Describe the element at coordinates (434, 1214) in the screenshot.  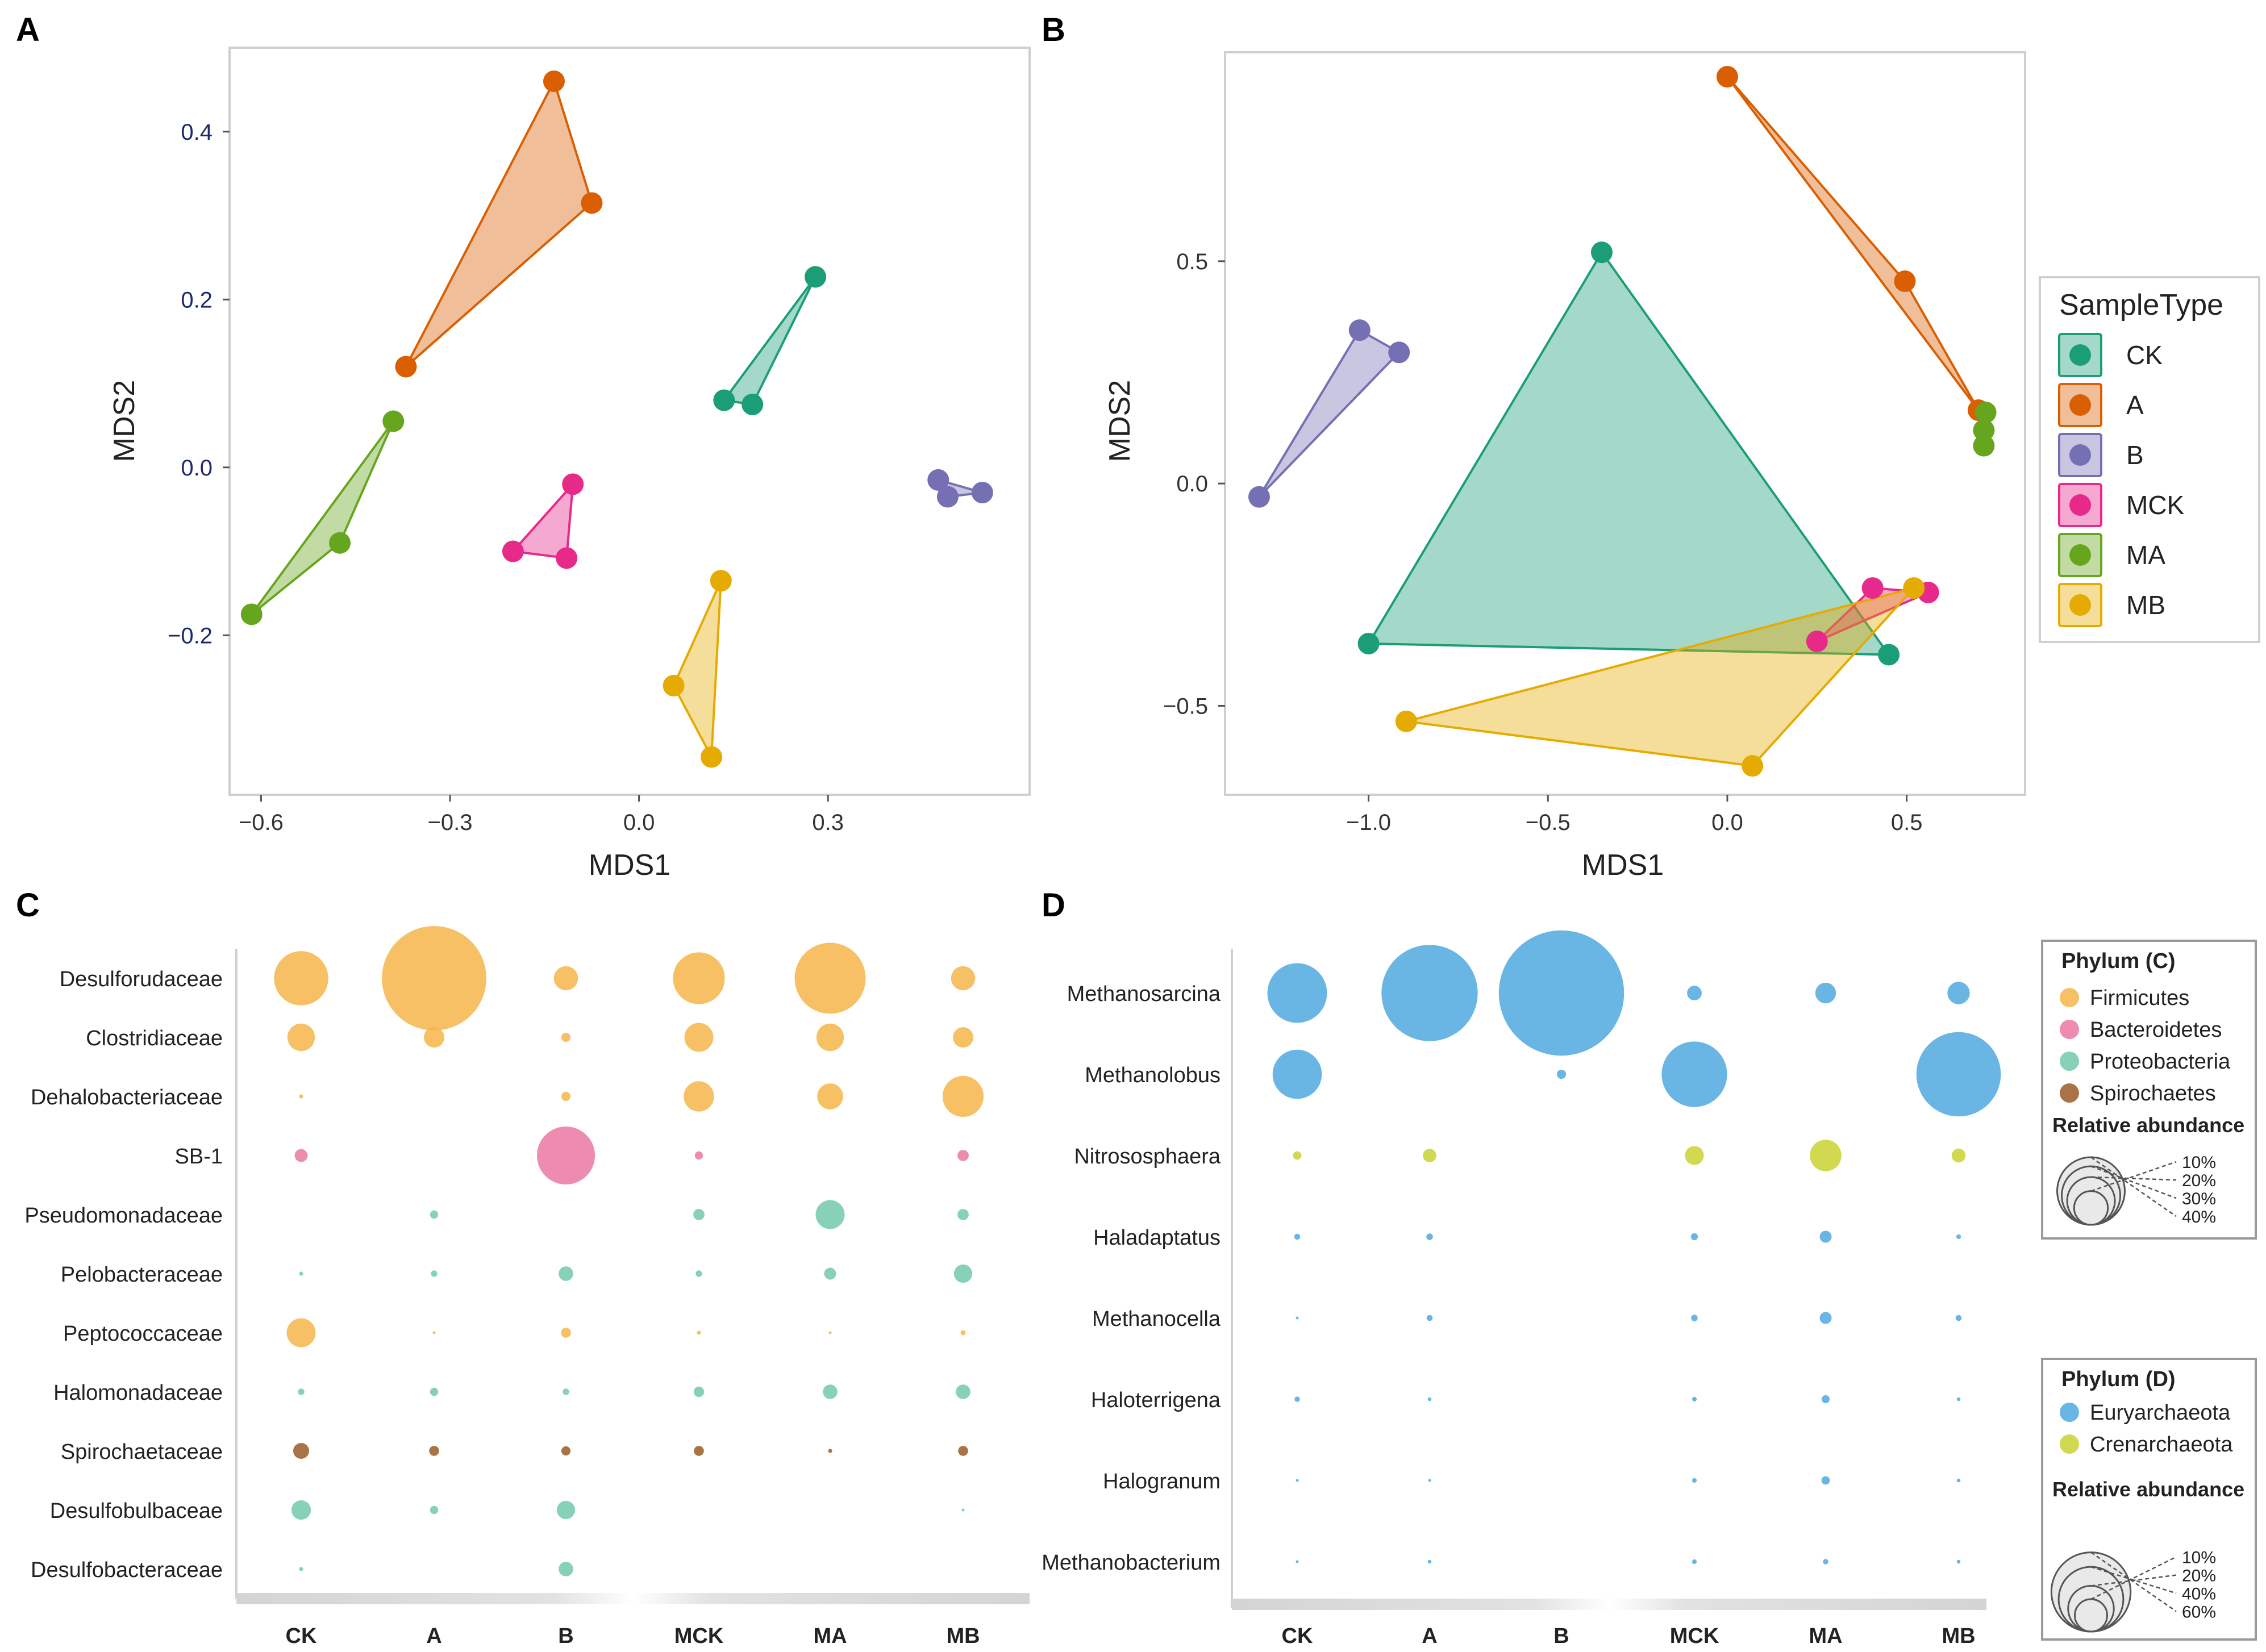
I see `panel-c-bubble-pseudomonadaceae-a` at that location.